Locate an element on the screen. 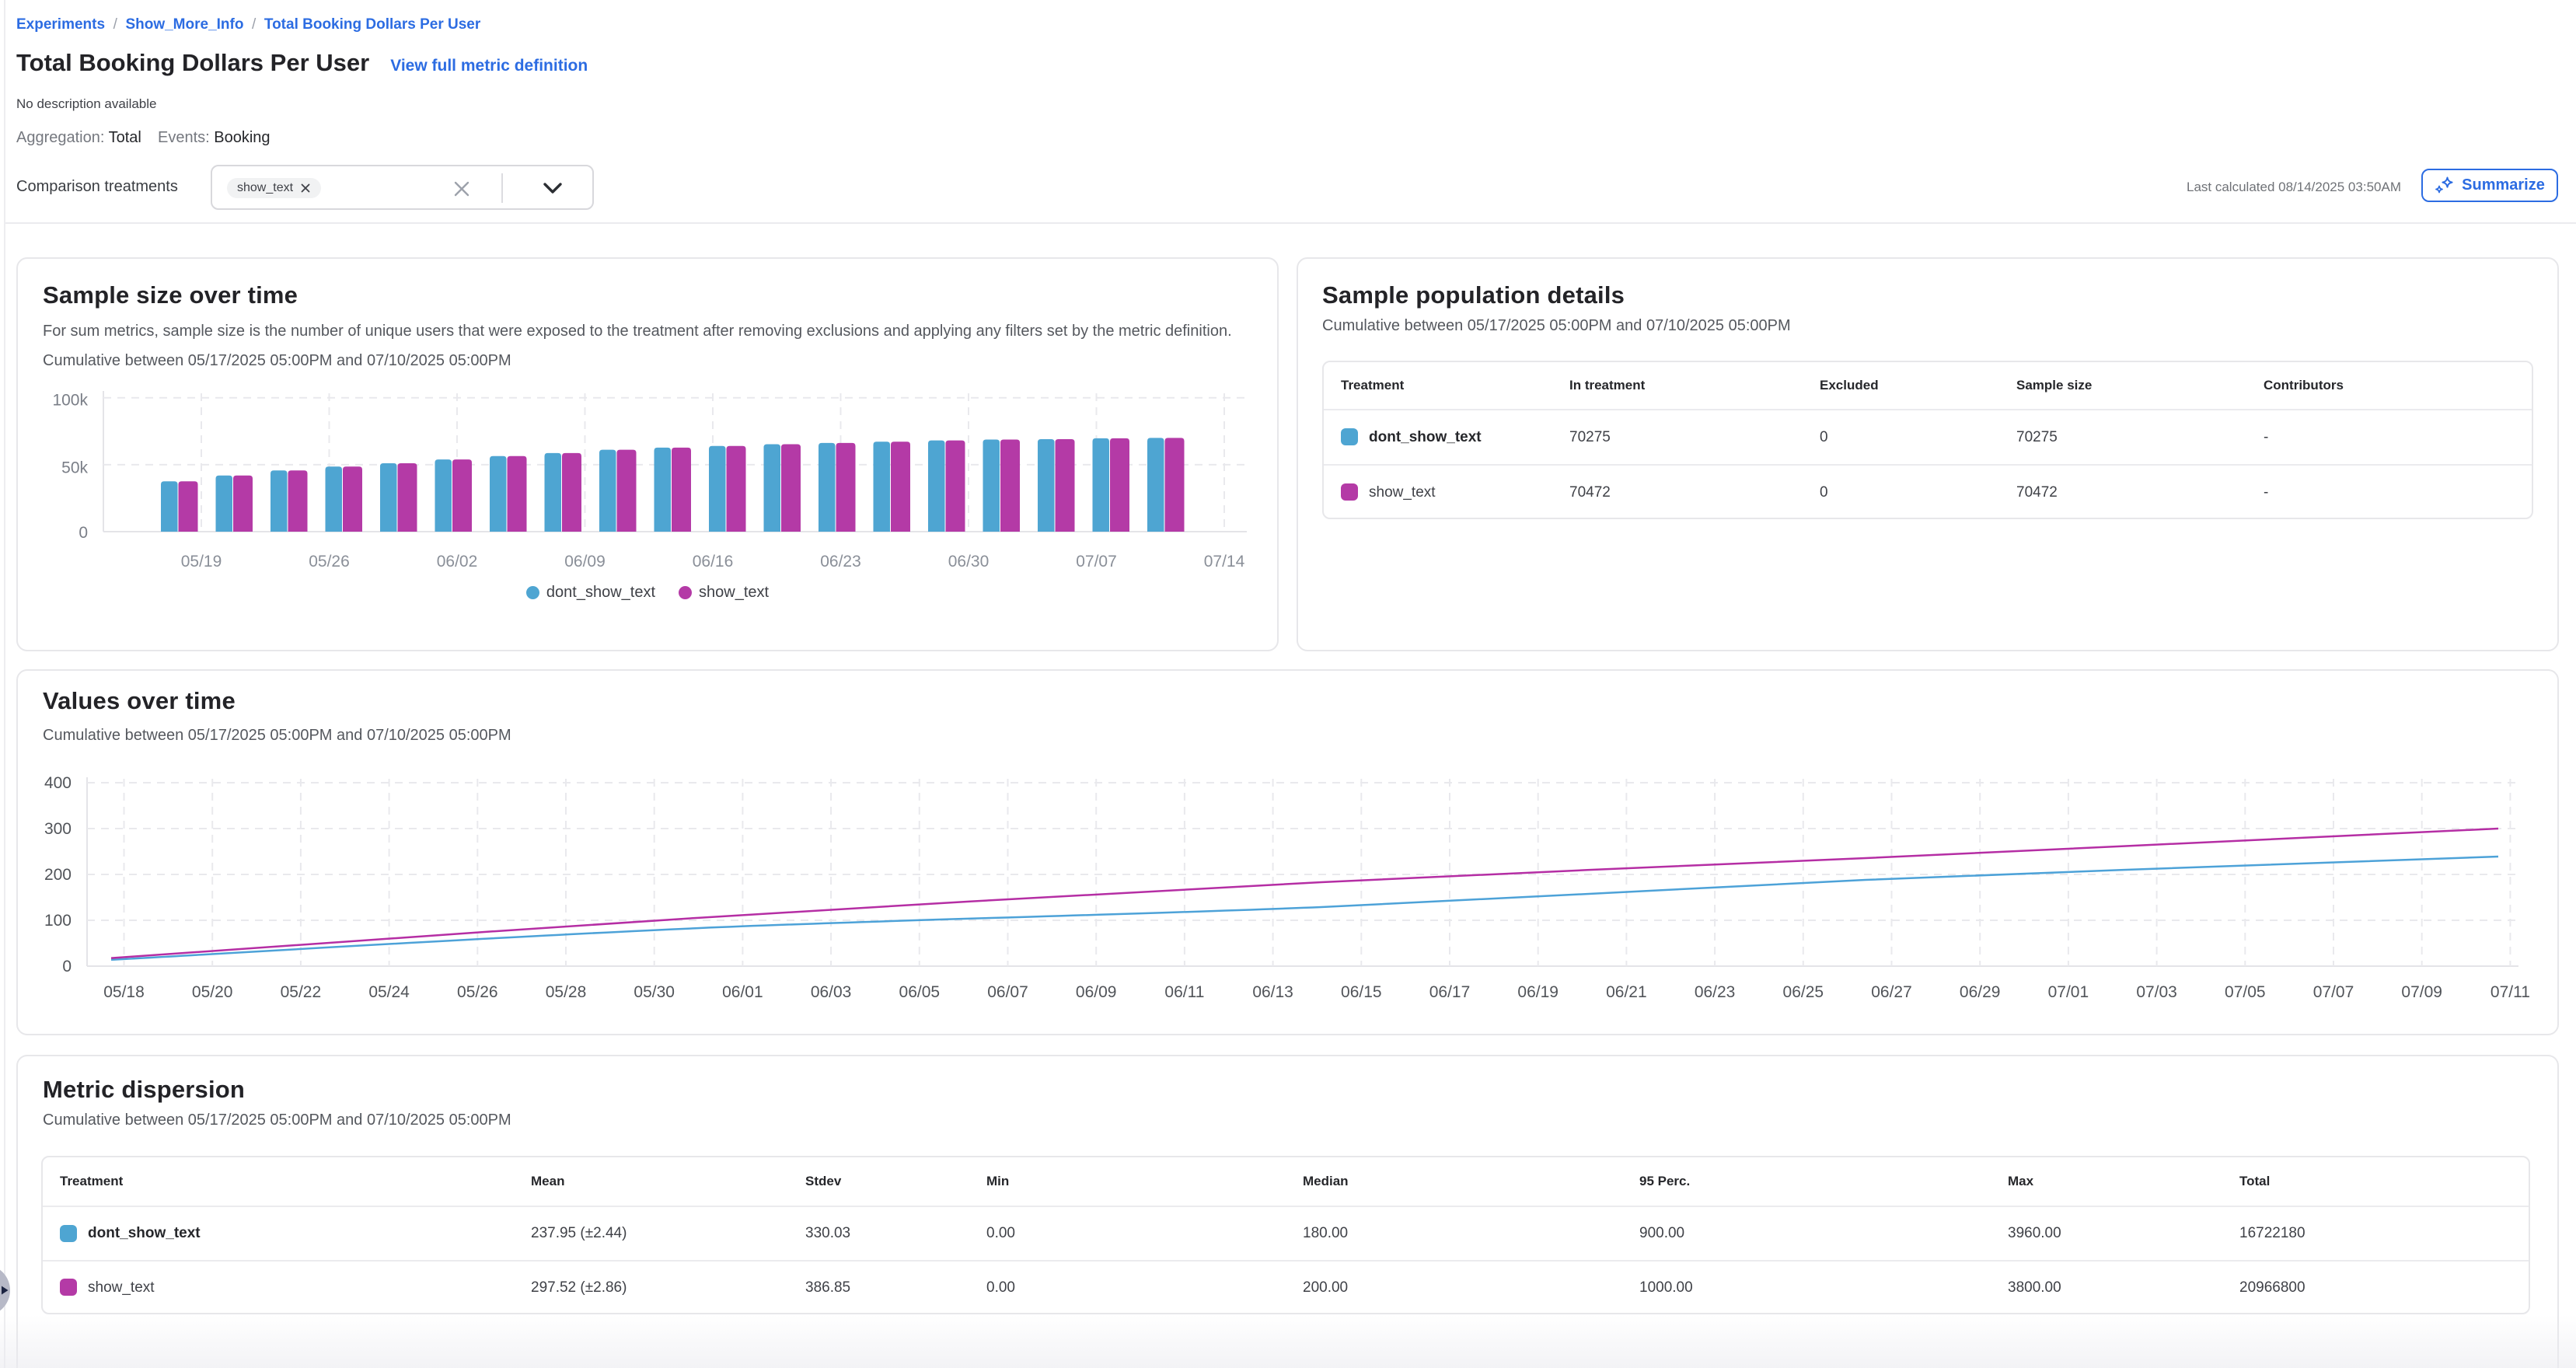 The width and height of the screenshot is (2576, 1368). svg-text: 05/19 is located at coordinates (202, 562).